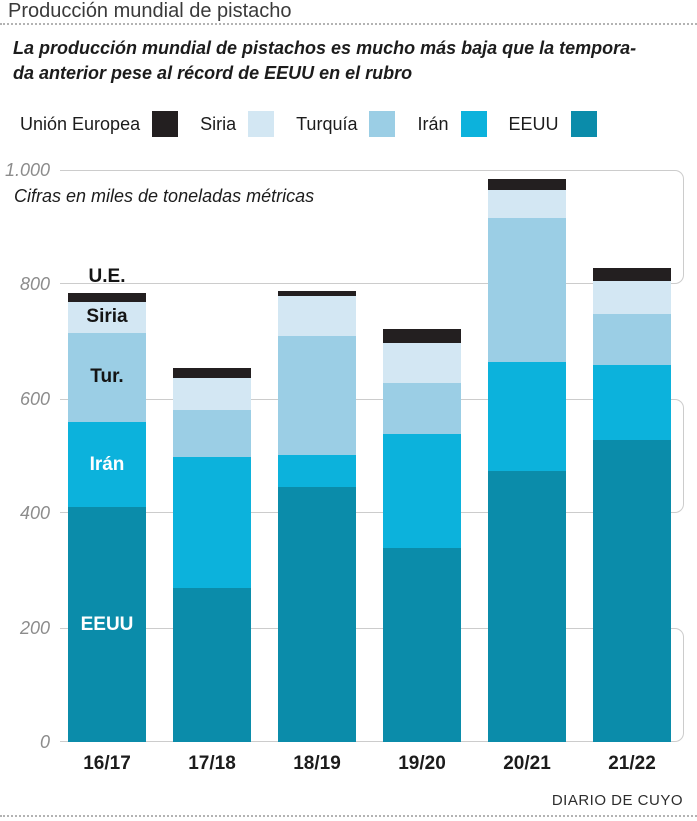  Describe the element at coordinates (527, 763) in the screenshot. I see `x-axis-label: 20/21` at that location.